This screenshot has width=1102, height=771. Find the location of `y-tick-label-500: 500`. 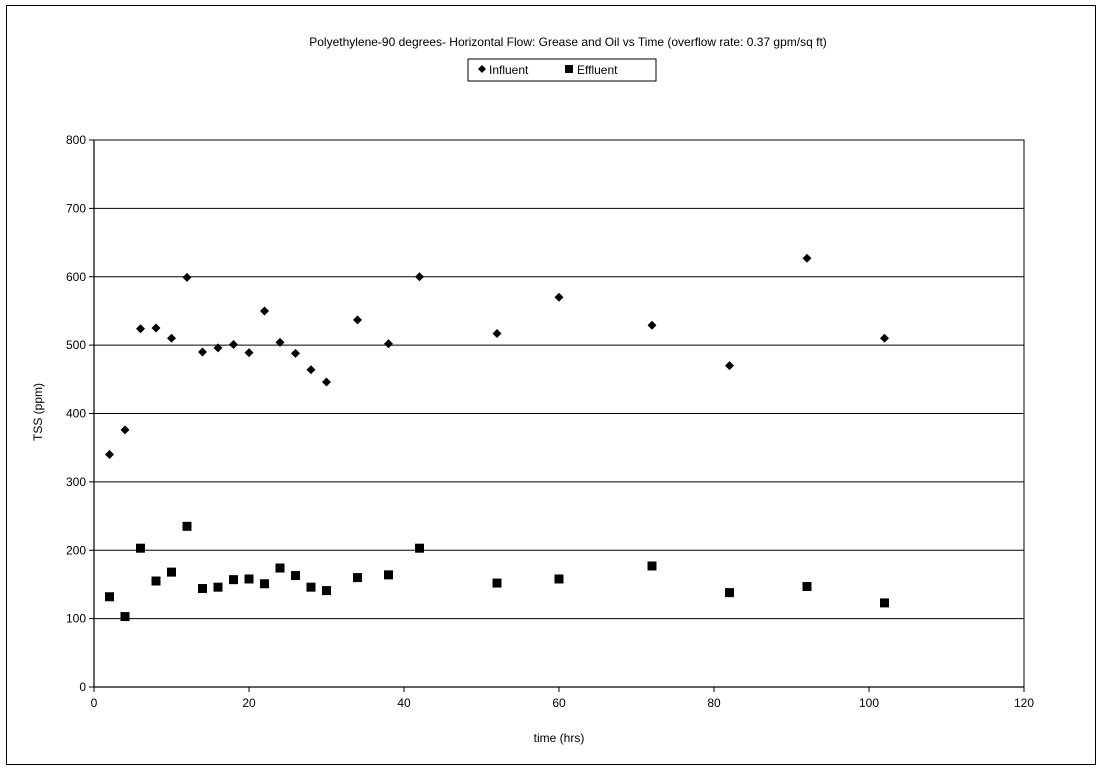

y-tick-label-500: 500 is located at coordinates (76, 345).